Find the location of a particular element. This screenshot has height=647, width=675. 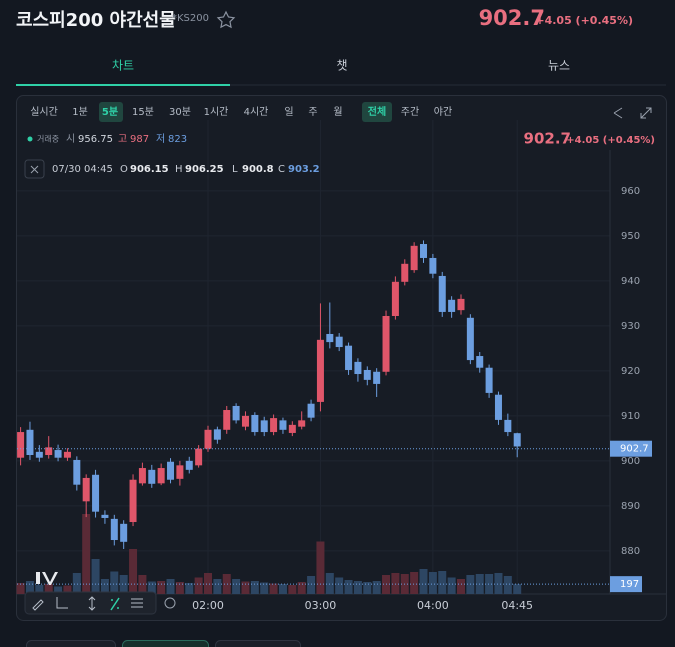

info-label: 저 is located at coordinates (160, 139).